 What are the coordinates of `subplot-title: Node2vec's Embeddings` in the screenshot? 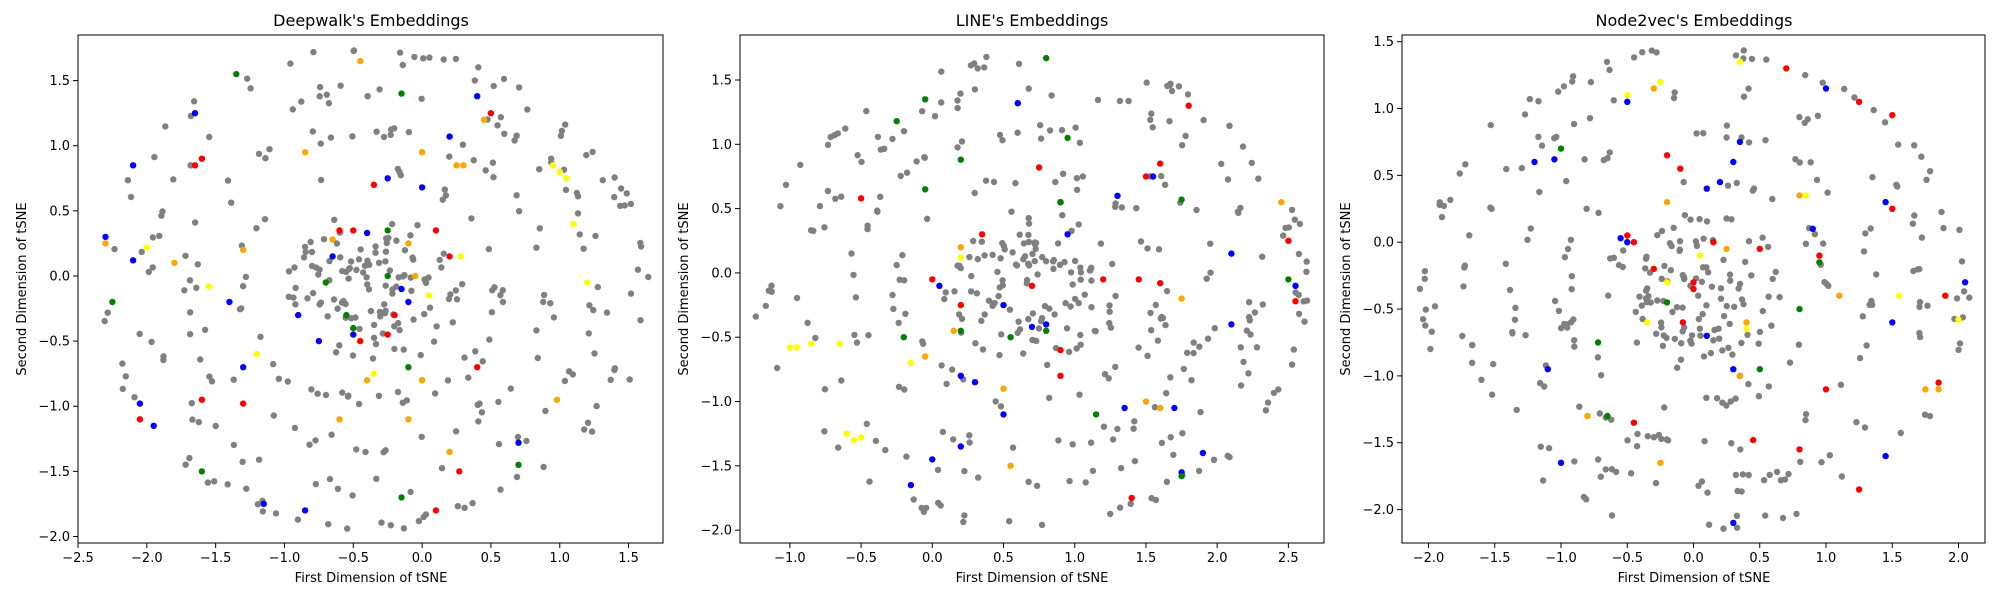 It's located at (1694, 20).